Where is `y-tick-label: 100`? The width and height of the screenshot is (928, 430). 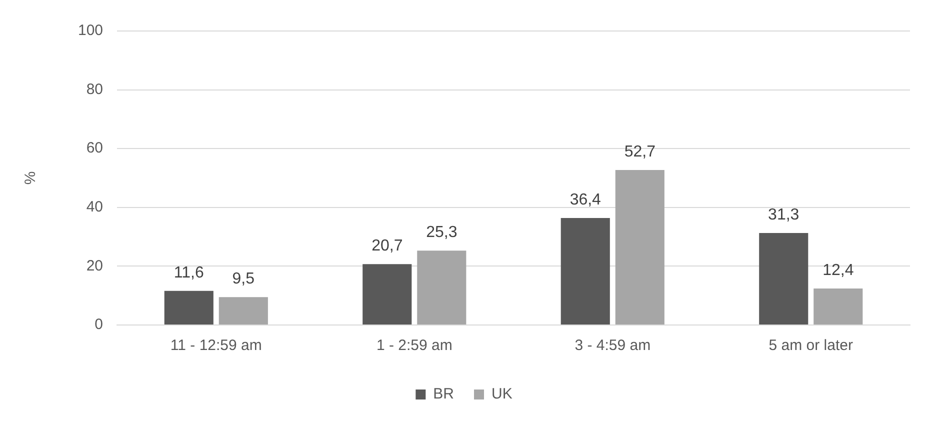
y-tick-label: 100 is located at coordinates (91, 31).